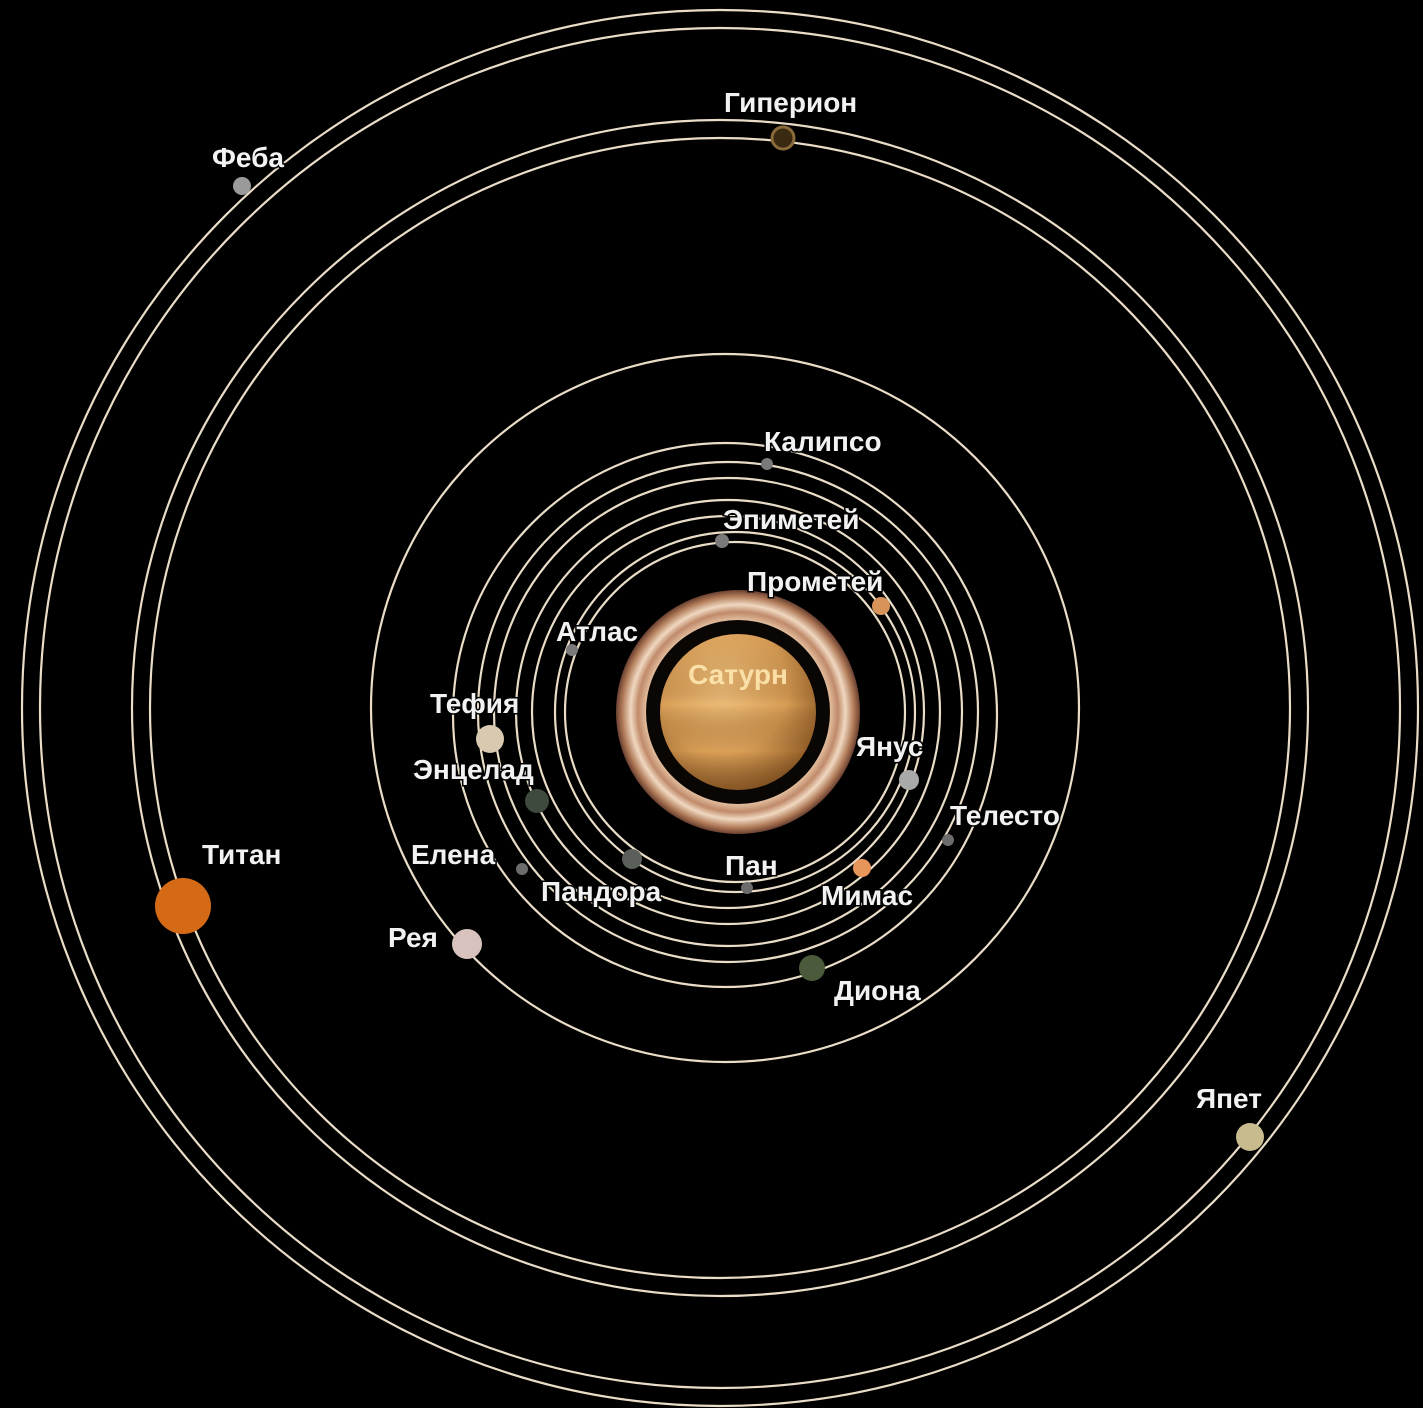  I want to click on orbit-tethys-outer, so click(728, 712).